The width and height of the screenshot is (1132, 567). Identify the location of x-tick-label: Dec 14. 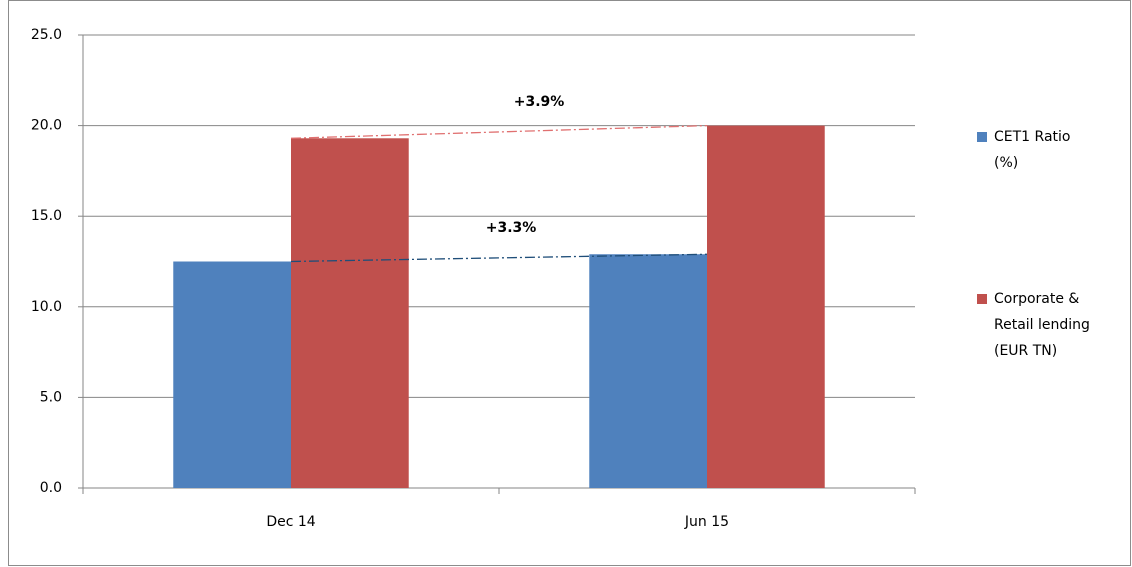
(290, 522).